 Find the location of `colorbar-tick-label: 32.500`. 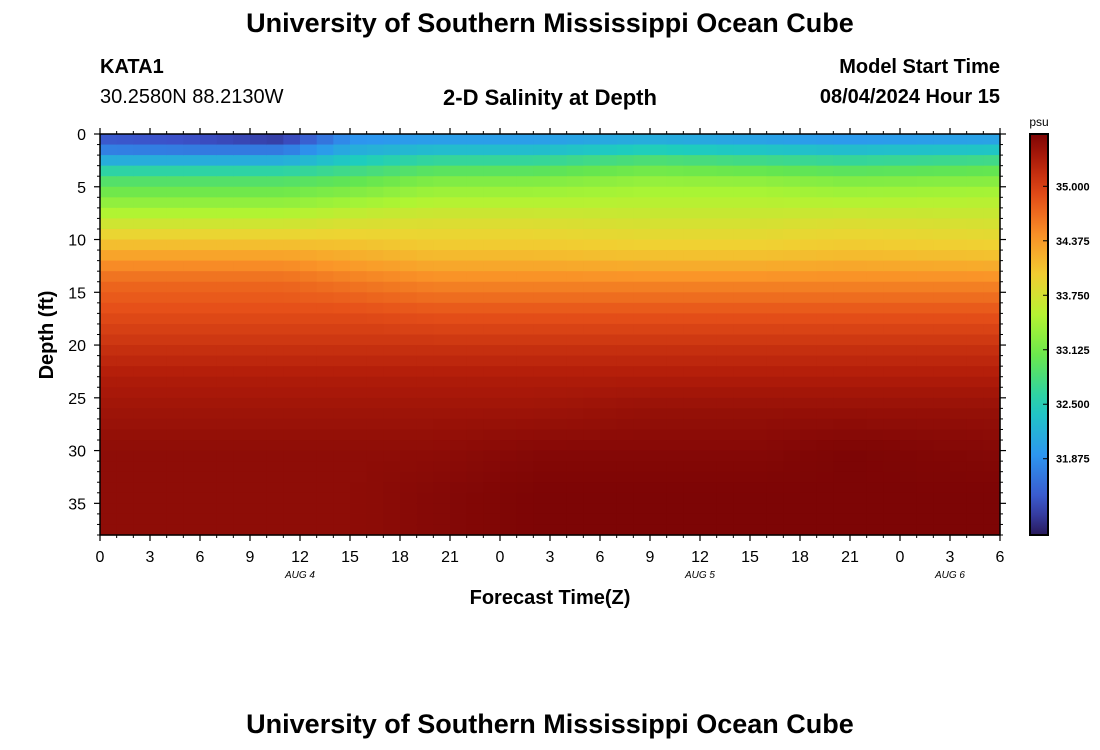

colorbar-tick-label: 32.500 is located at coordinates (1073, 405).